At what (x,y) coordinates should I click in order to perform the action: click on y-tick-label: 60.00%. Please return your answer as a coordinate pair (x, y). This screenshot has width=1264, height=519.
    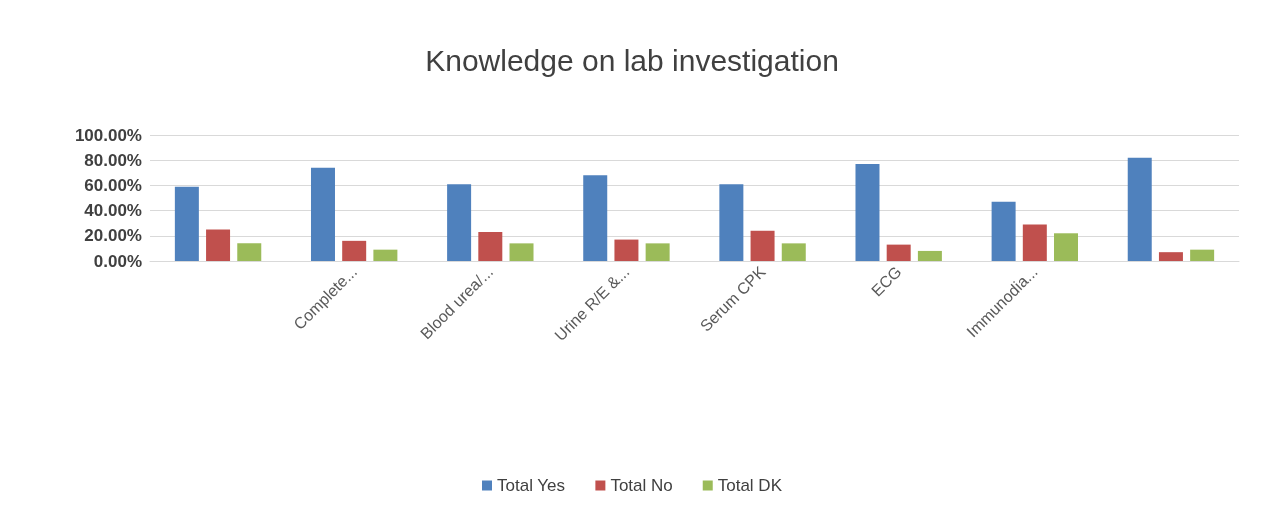
    Looking at the image, I should click on (113, 185).